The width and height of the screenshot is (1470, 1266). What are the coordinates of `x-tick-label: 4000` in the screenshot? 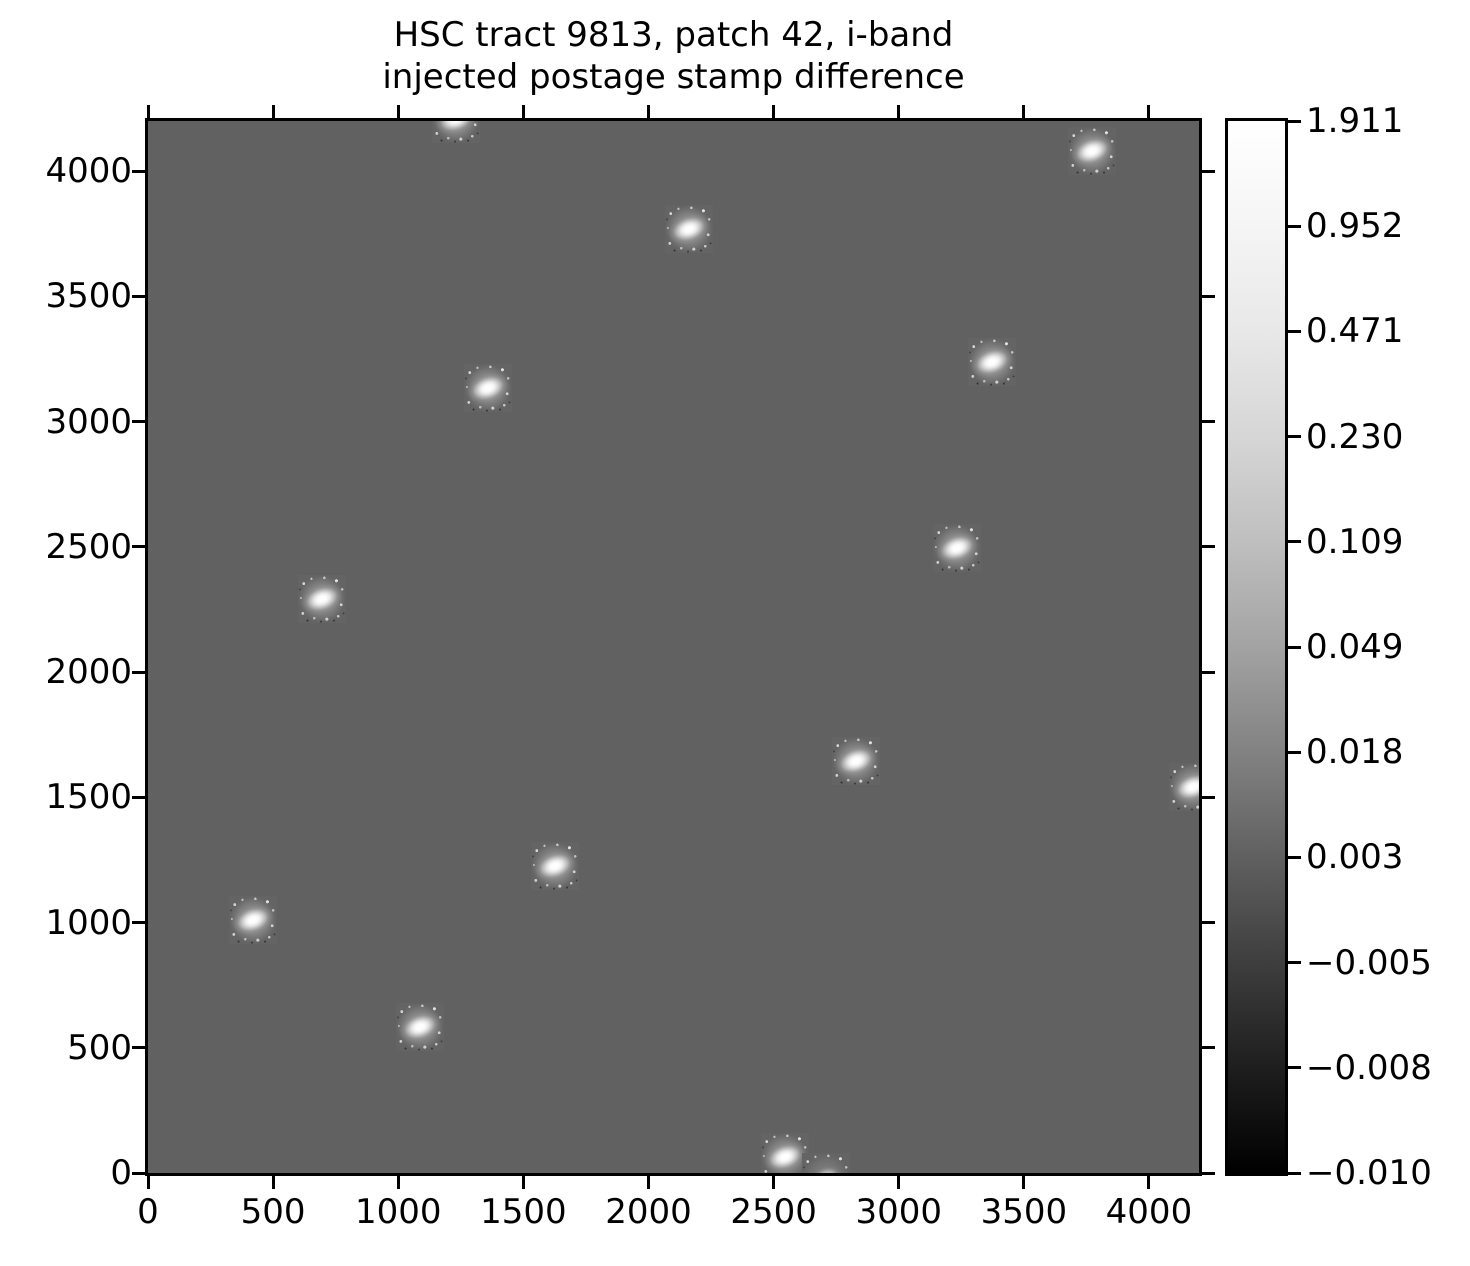 It's located at (1149, 1212).